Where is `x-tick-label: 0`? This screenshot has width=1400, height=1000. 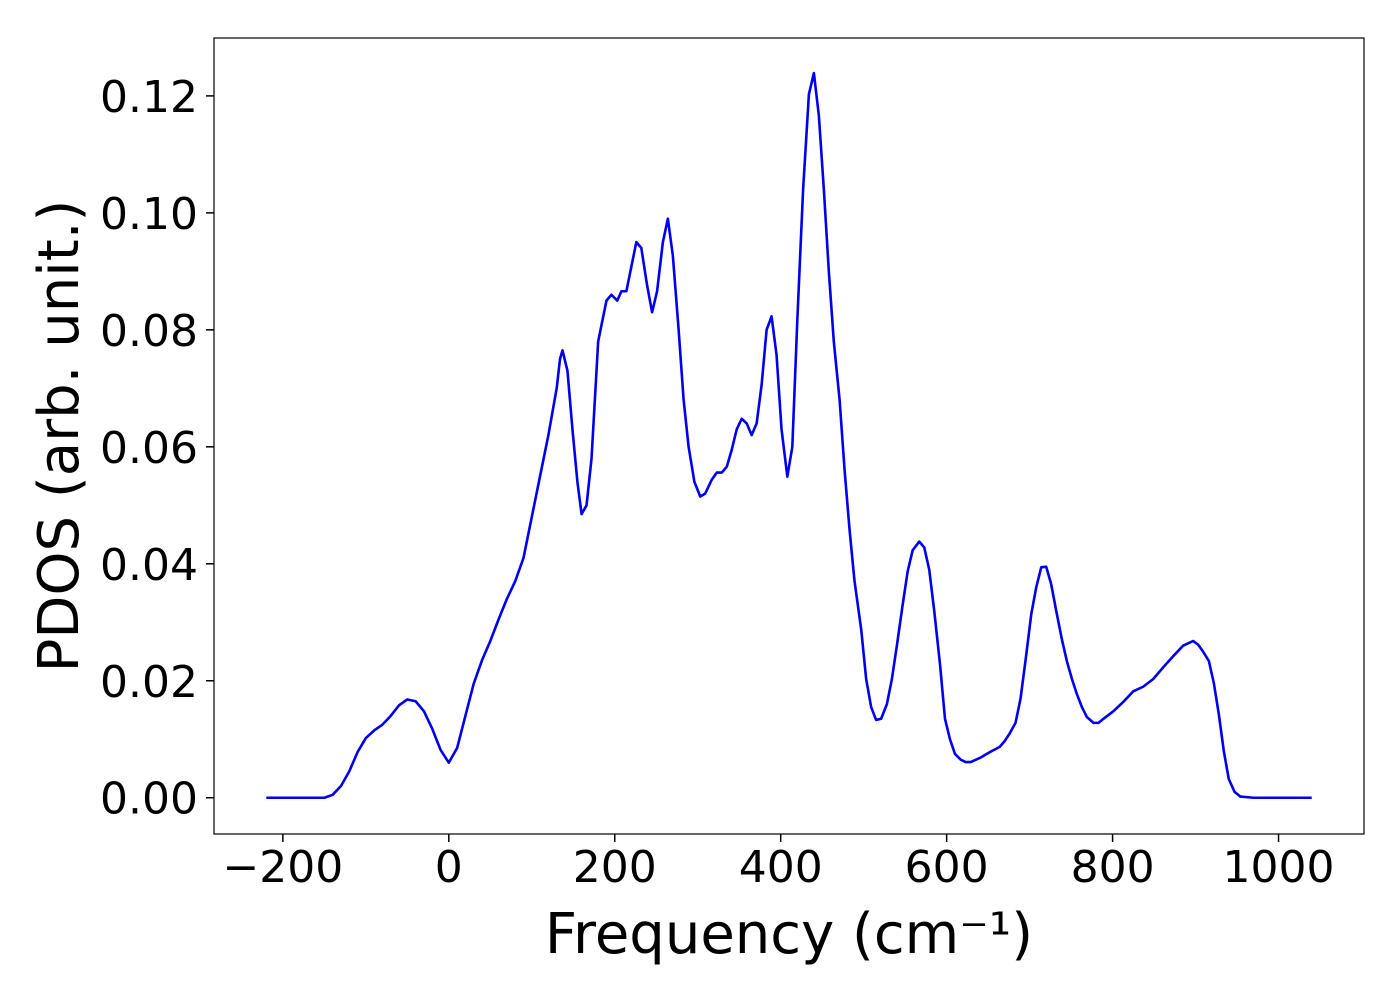 x-tick-label: 0 is located at coordinates (449, 867).